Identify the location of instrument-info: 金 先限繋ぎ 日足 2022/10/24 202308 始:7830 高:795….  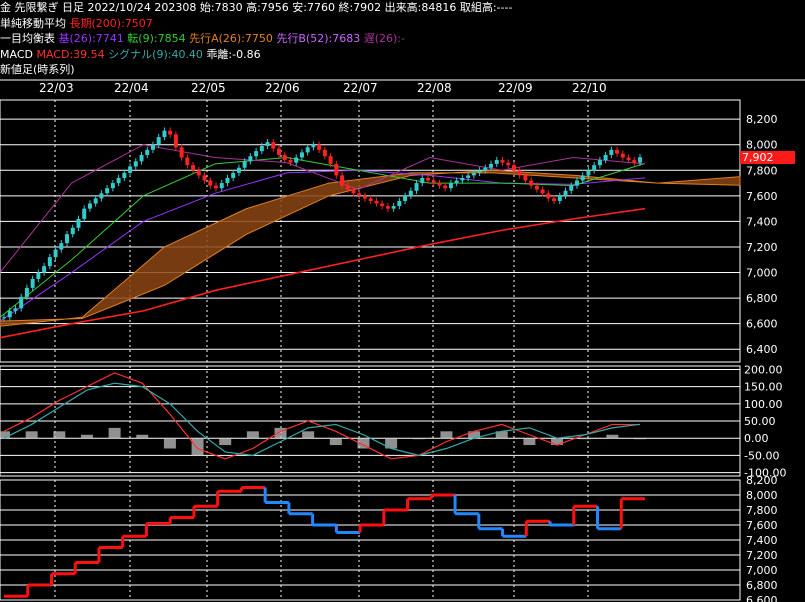
(256, 7).